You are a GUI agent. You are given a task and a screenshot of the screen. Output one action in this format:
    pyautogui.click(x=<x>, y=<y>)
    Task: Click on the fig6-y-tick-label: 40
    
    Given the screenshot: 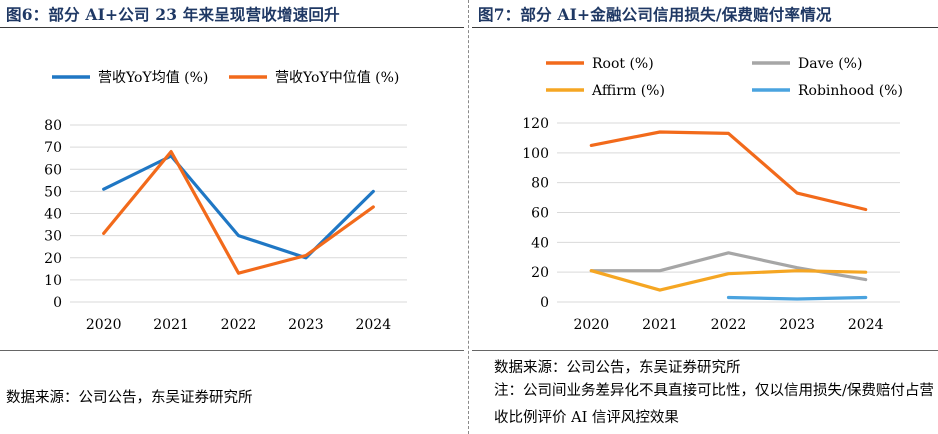 What is the action you would take?
    pyautogui.click(x=53, y=215)
    